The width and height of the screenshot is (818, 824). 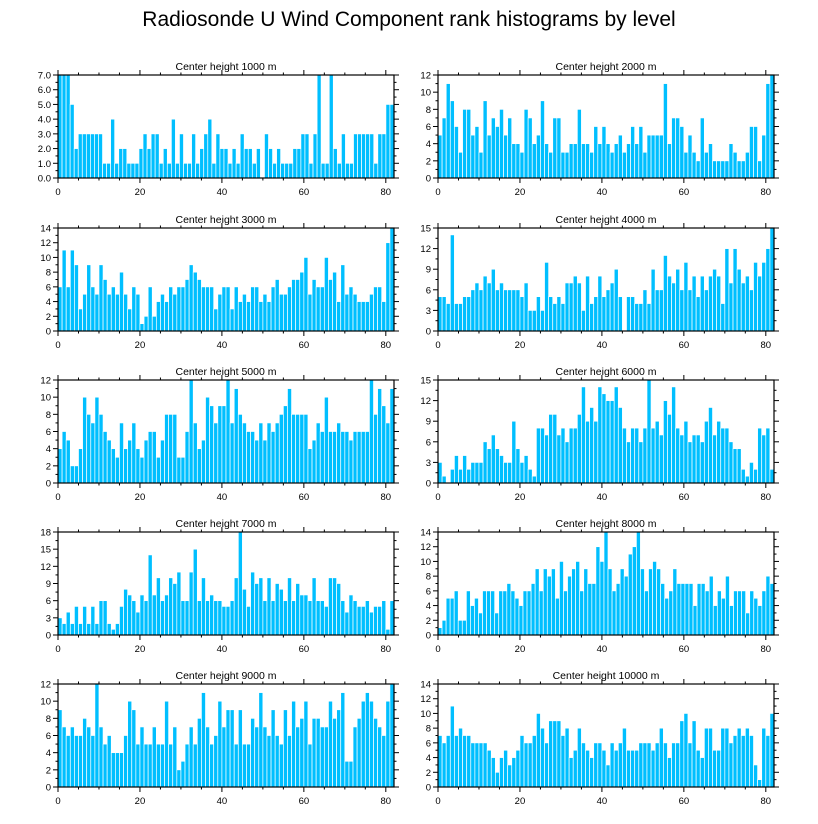 I want to click on y-tick-label: 0, so click(x=428, y=636).